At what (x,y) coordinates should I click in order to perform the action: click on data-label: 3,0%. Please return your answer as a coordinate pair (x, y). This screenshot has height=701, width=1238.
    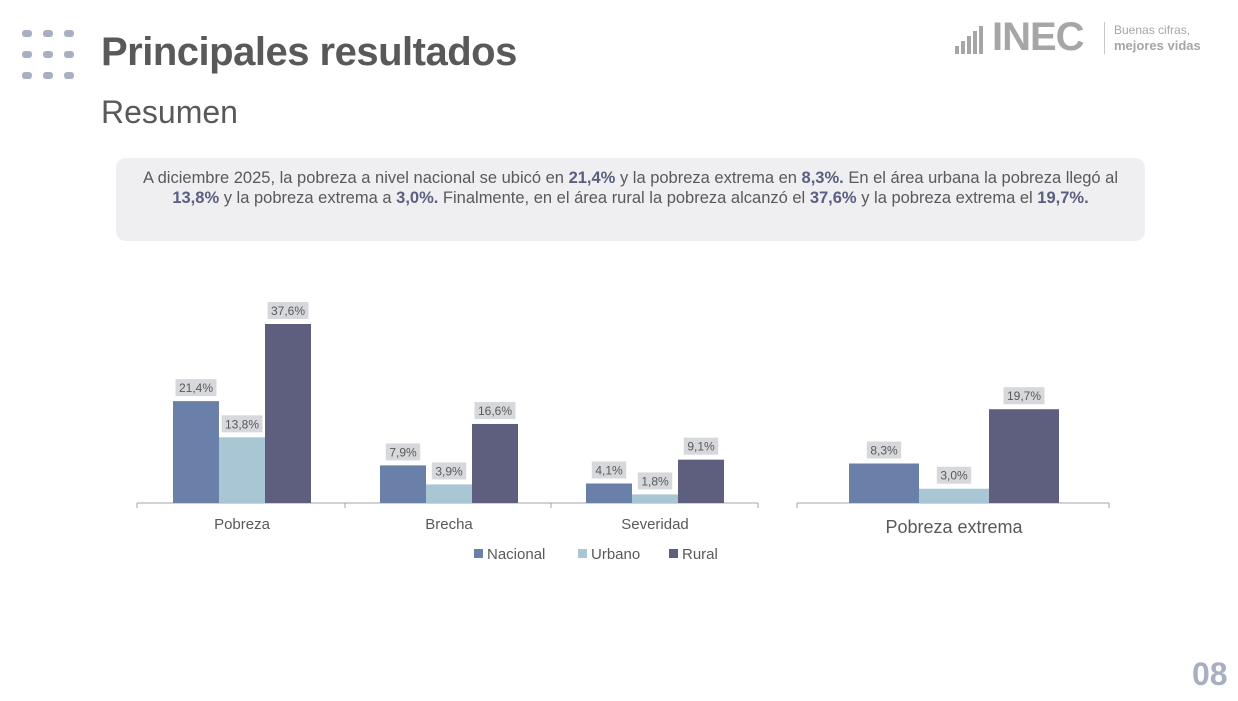
    Looking at the image, I should click on (954, 476).